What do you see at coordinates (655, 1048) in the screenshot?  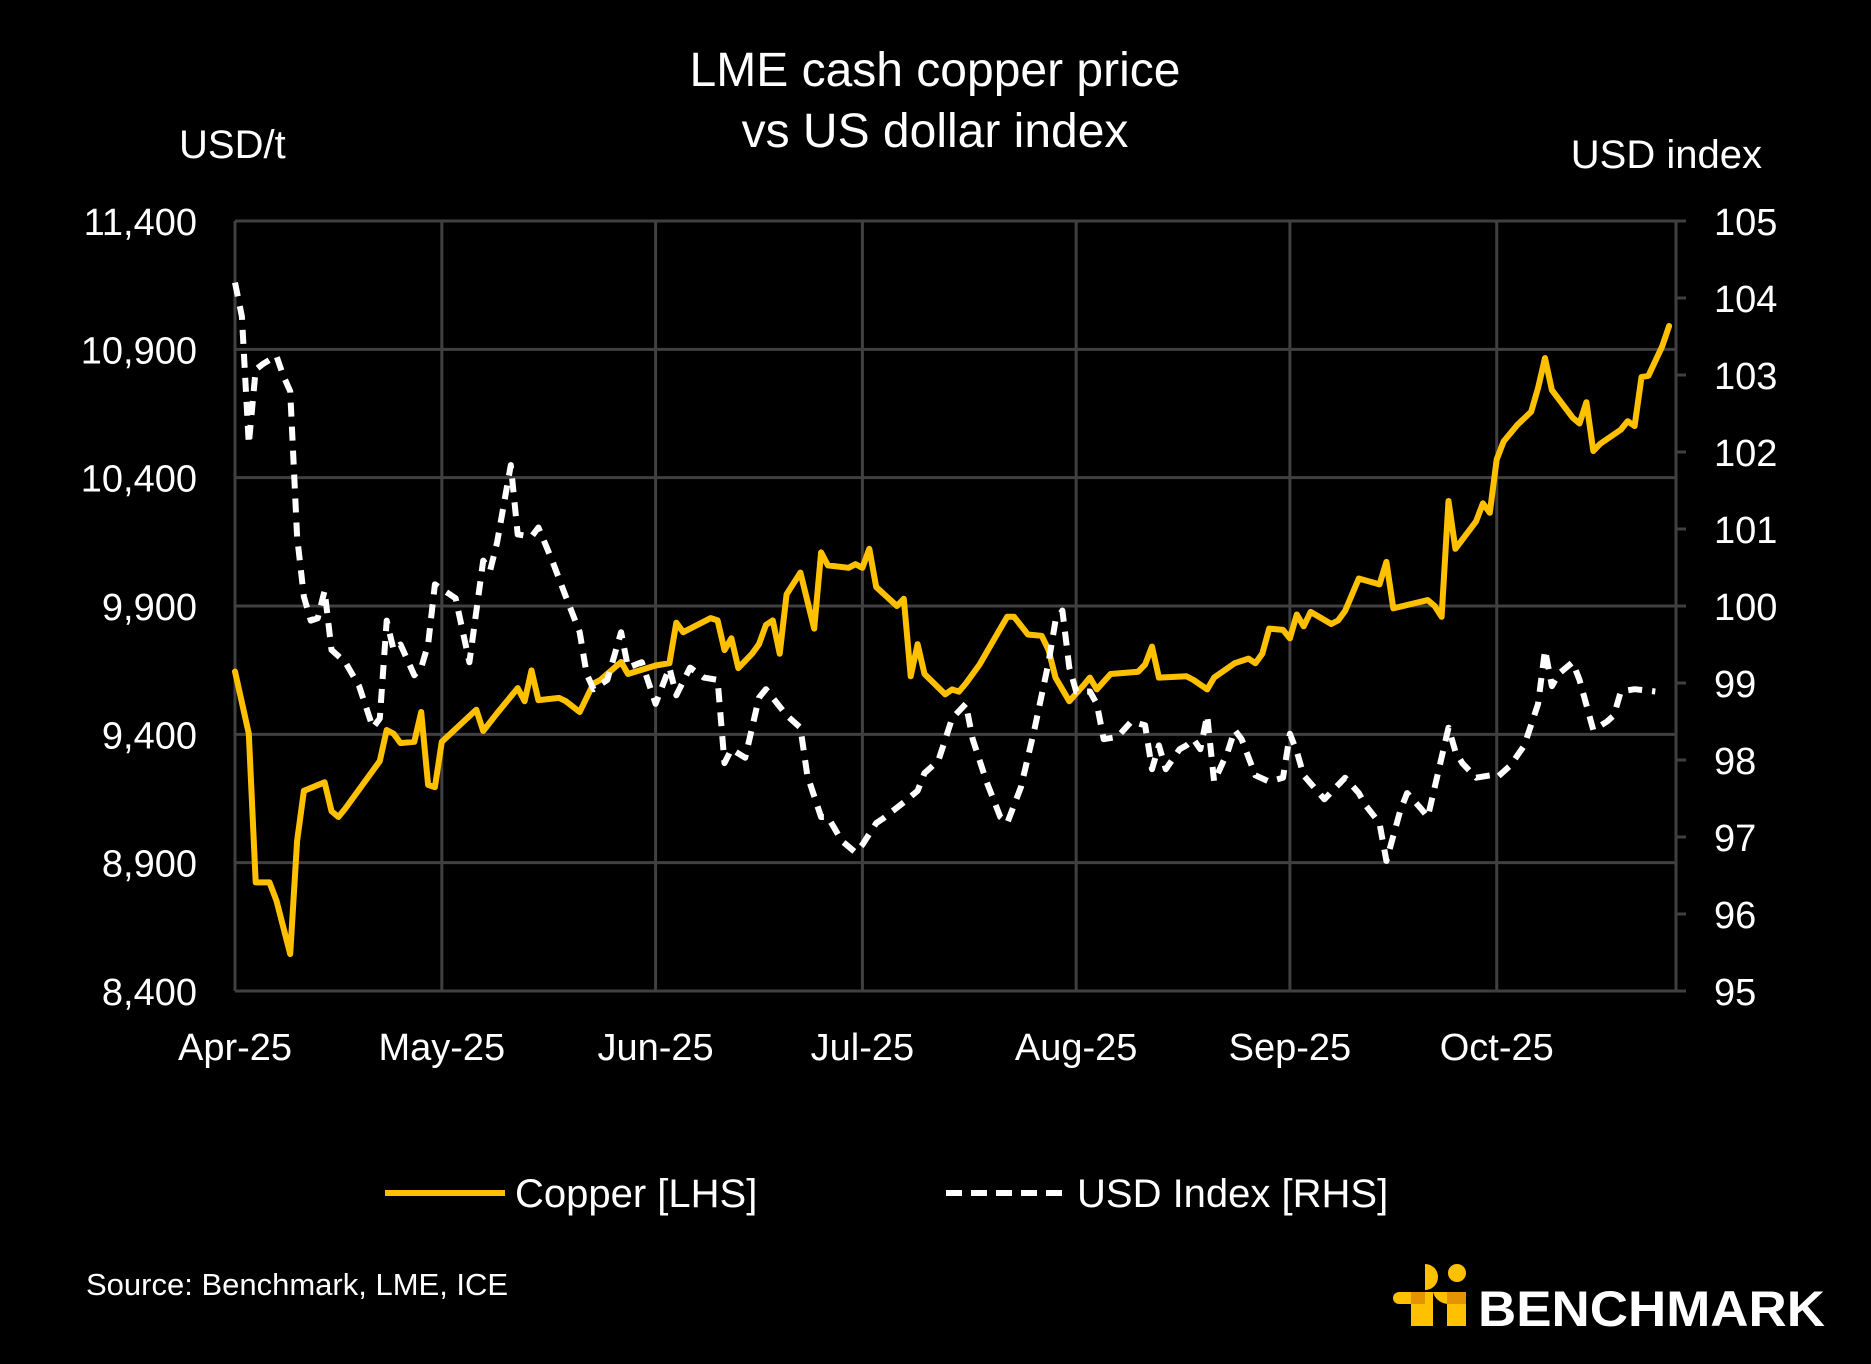 I see `x-tick-label: Jun-25` at bounding box center [655, 1048].